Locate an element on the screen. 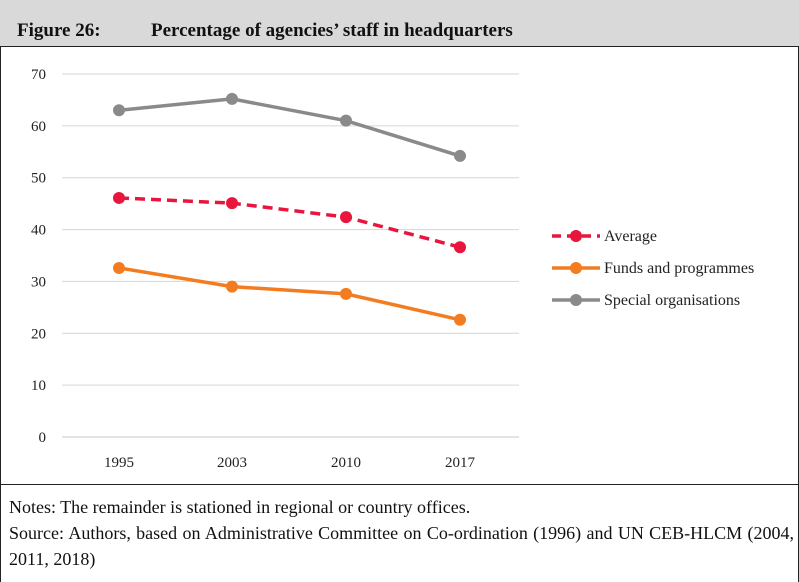 This screenshot has height=582, width=799. y-tick-label: 20 is located at coordinates (38, 334).